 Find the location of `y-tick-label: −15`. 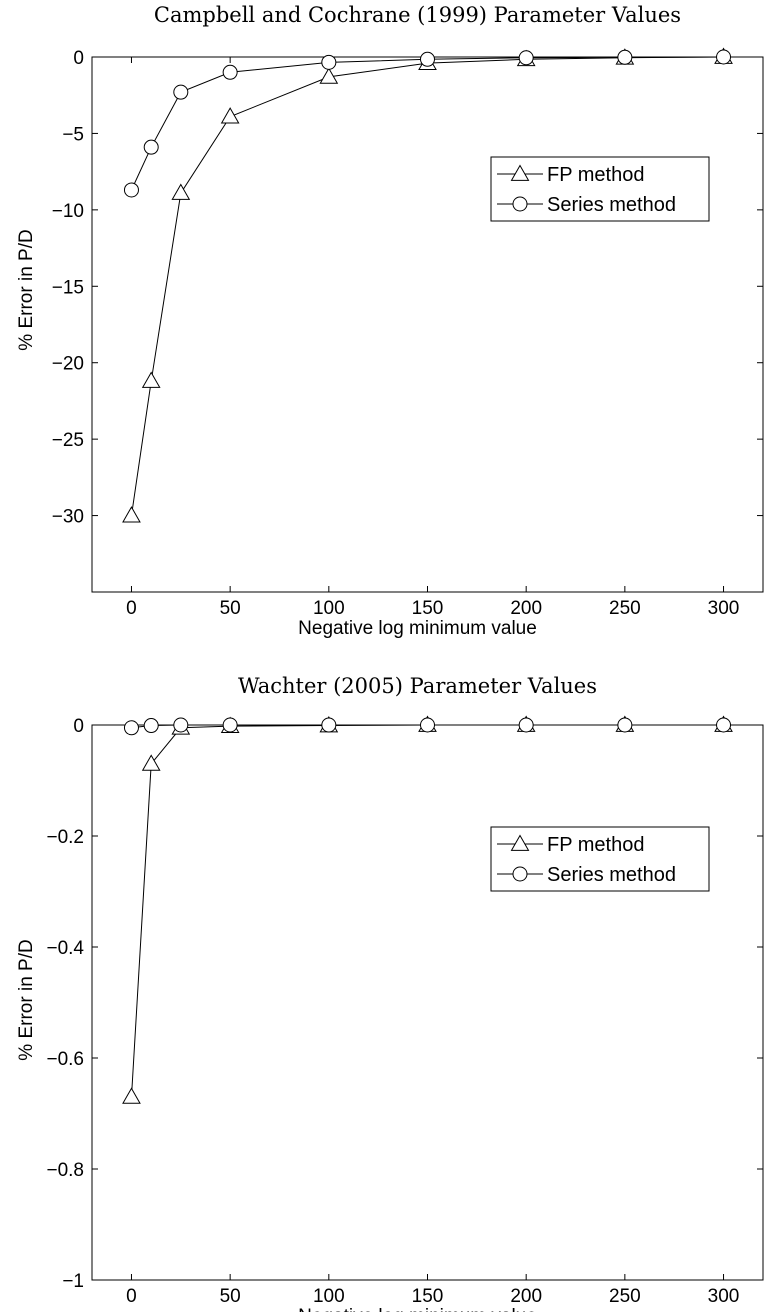

y-tick-label: −15 is located at coordinates (68, 287).